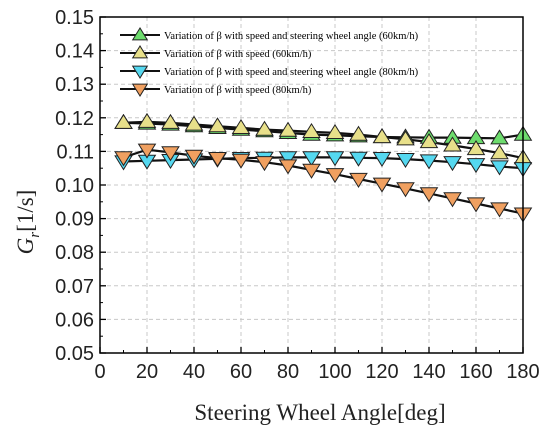 This screenshot has height=433, width=550. I want to click on y-tick-label: 0.08, so click(74, 253).